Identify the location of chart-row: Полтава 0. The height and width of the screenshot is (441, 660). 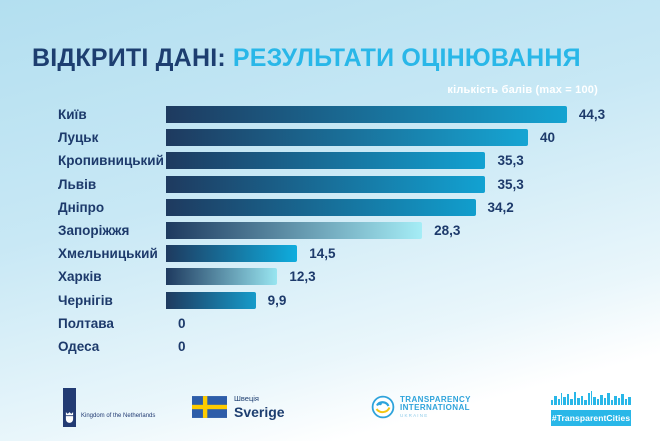
(355, 323).